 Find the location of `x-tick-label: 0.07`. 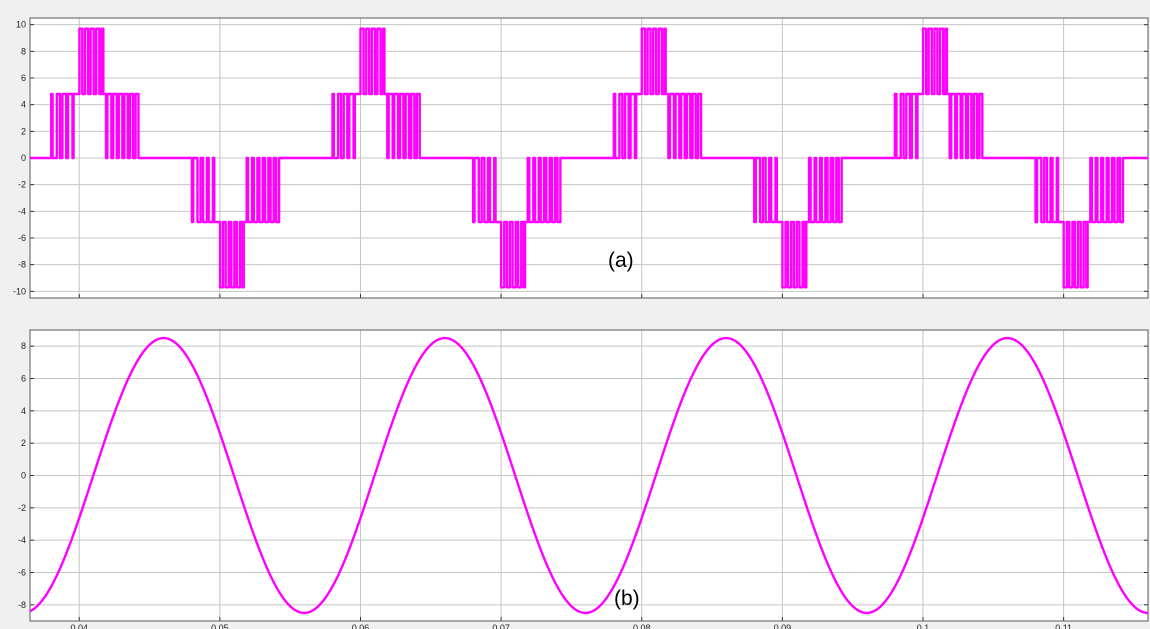

x-tick-label: 0.07 is located at coordinates (501, 626).